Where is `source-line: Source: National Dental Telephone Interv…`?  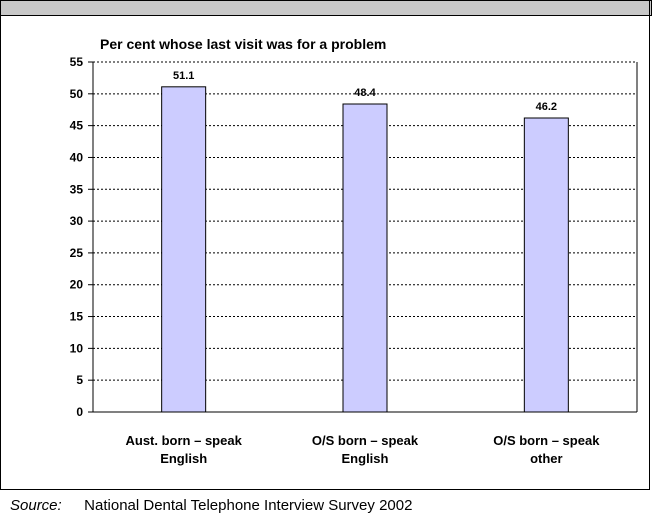 source-line: Source: National Dental Telephone Interv… is located at coordinates (211, 505).